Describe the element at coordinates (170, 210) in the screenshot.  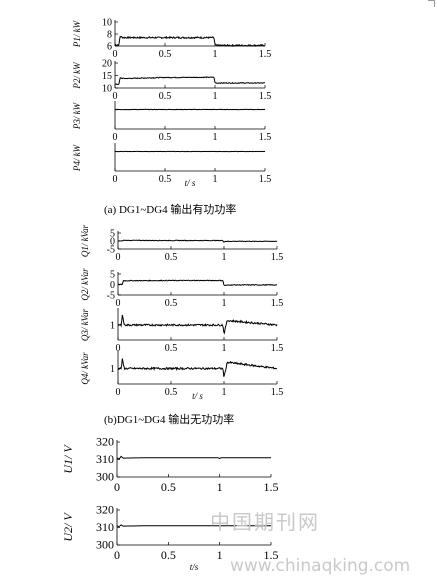
I see `caption-a: (a) DG1~DG4 输出有功功率` at that location.